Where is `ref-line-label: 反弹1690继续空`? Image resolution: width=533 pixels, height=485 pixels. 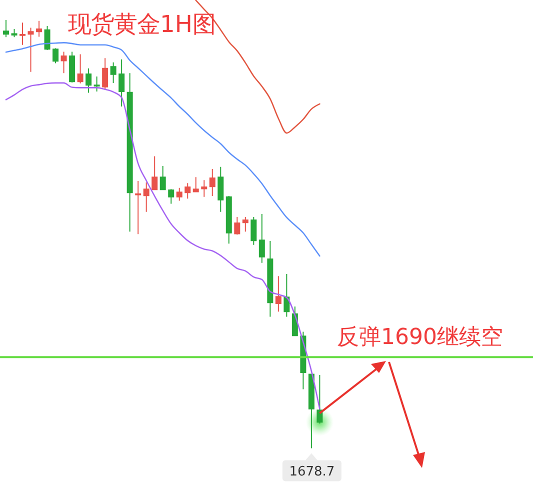
ref-line-label: 反弹1690继续空 is located at coordinates (420, 337).